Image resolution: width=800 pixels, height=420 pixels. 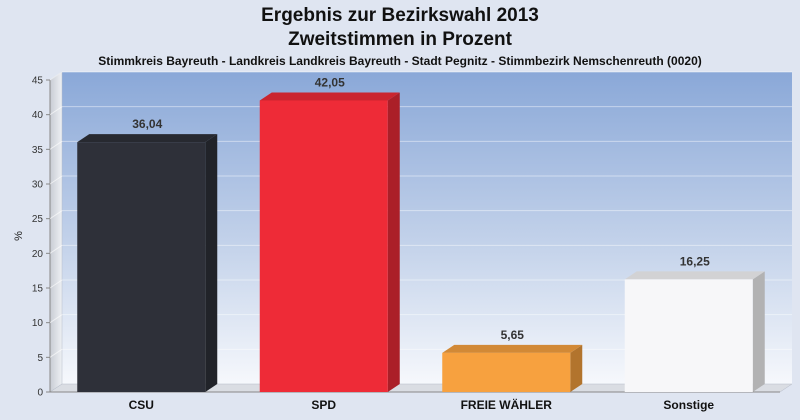 What do you see at coordinates (38, 115) in the screenshot?
I see `y-tick-label: 40` at bounding box center [38, 115].